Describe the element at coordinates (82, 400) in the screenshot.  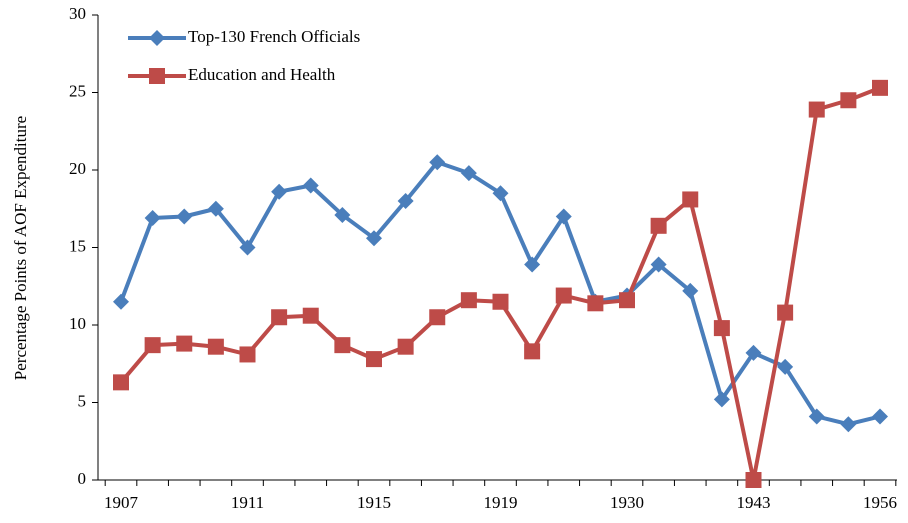
I see `y-tick-label: 5` at that location.